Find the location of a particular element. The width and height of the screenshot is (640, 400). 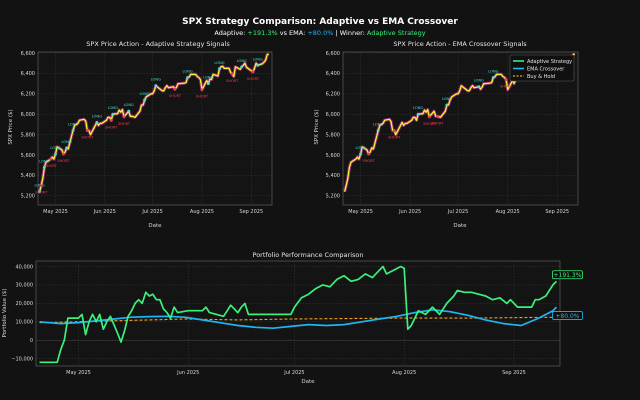

portfolio-panel-ylabel: Portfolio Value ($) is located at coordinates (5, 312).